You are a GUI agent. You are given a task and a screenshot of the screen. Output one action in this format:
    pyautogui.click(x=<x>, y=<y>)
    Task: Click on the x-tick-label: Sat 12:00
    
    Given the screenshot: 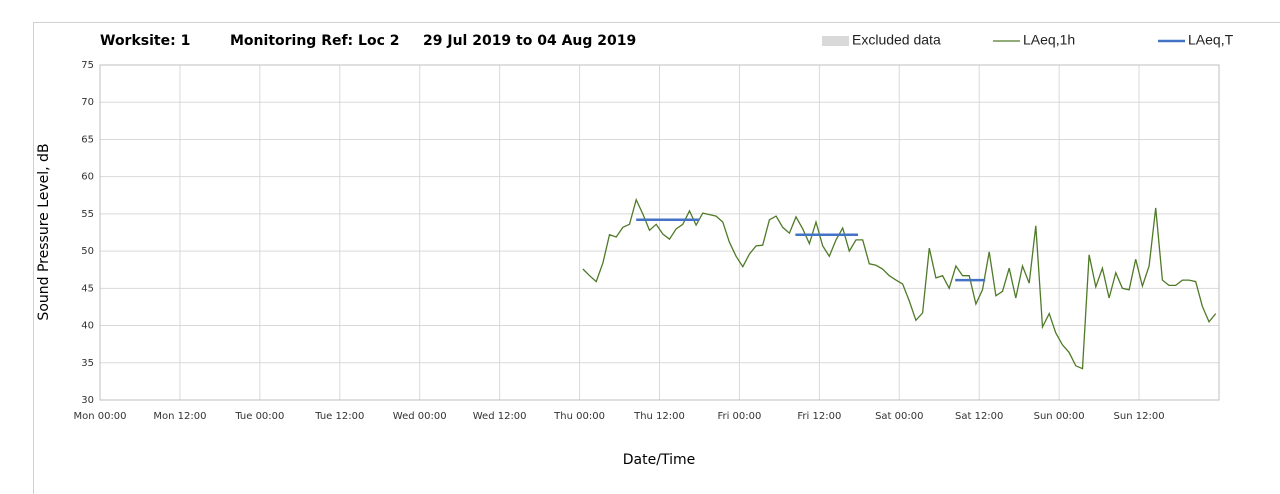 What is the action you would take?
    pyautogui.click(x=979, y=416)
    